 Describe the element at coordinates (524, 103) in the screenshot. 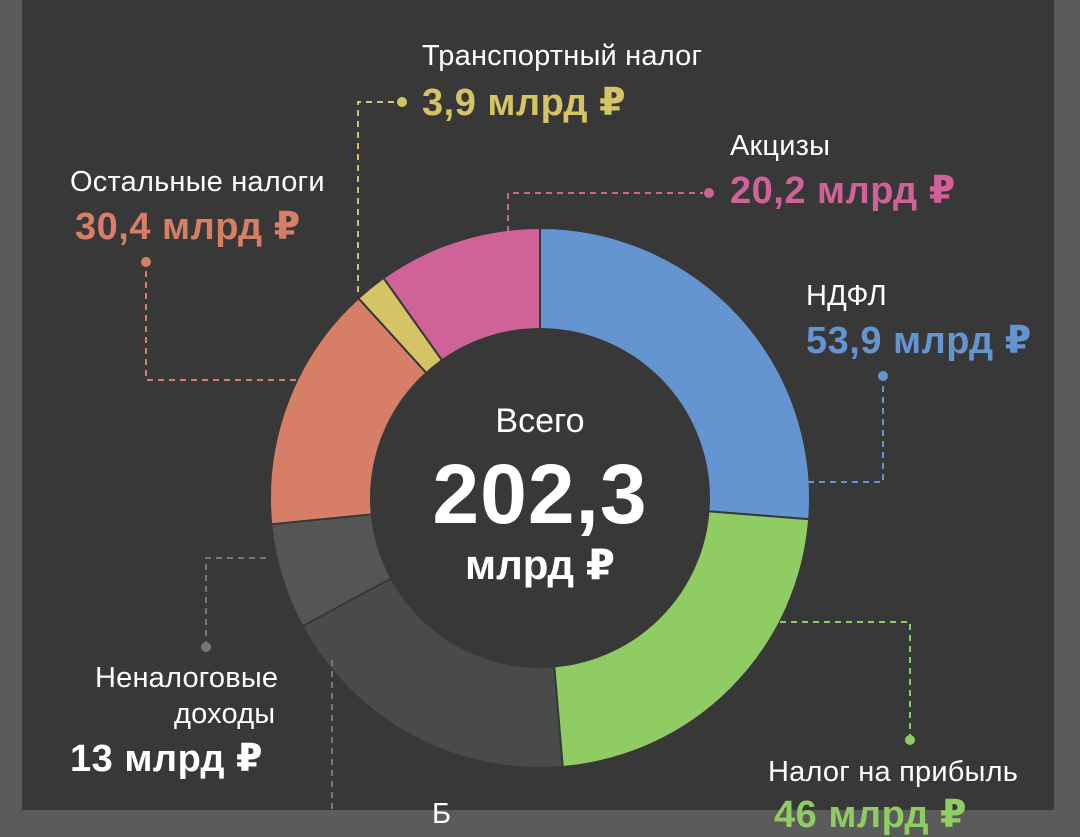

I see `label-transport-value: 3,9 млрд ₽` at that location.